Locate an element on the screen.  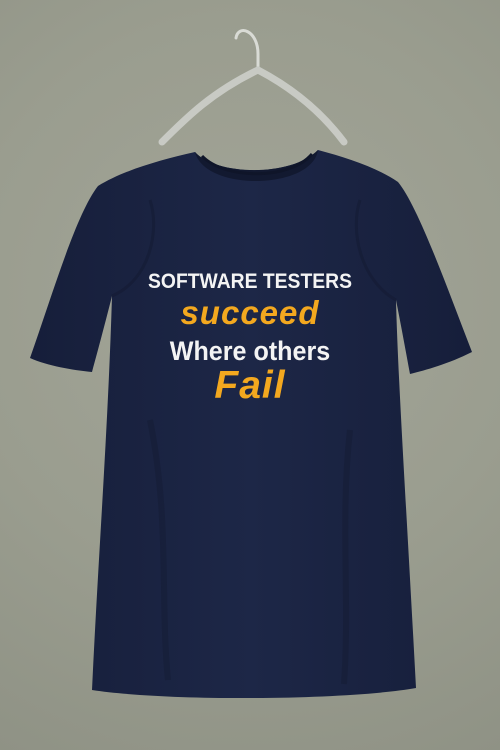
tshirt-collar is located at coordinates (256, 166).